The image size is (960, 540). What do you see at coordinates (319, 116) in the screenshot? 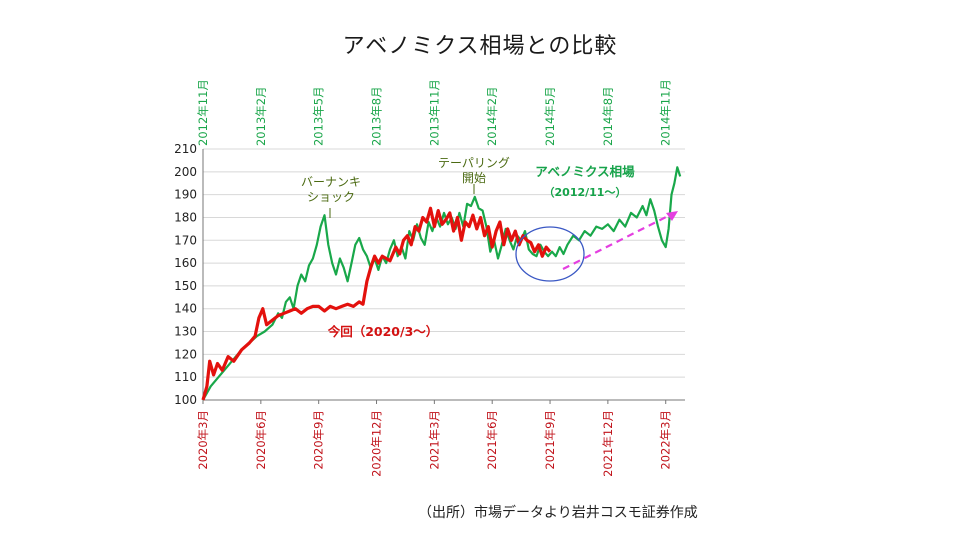
I see `x-tick-label-top: 2013年5月` at bounding box center [319, 116].